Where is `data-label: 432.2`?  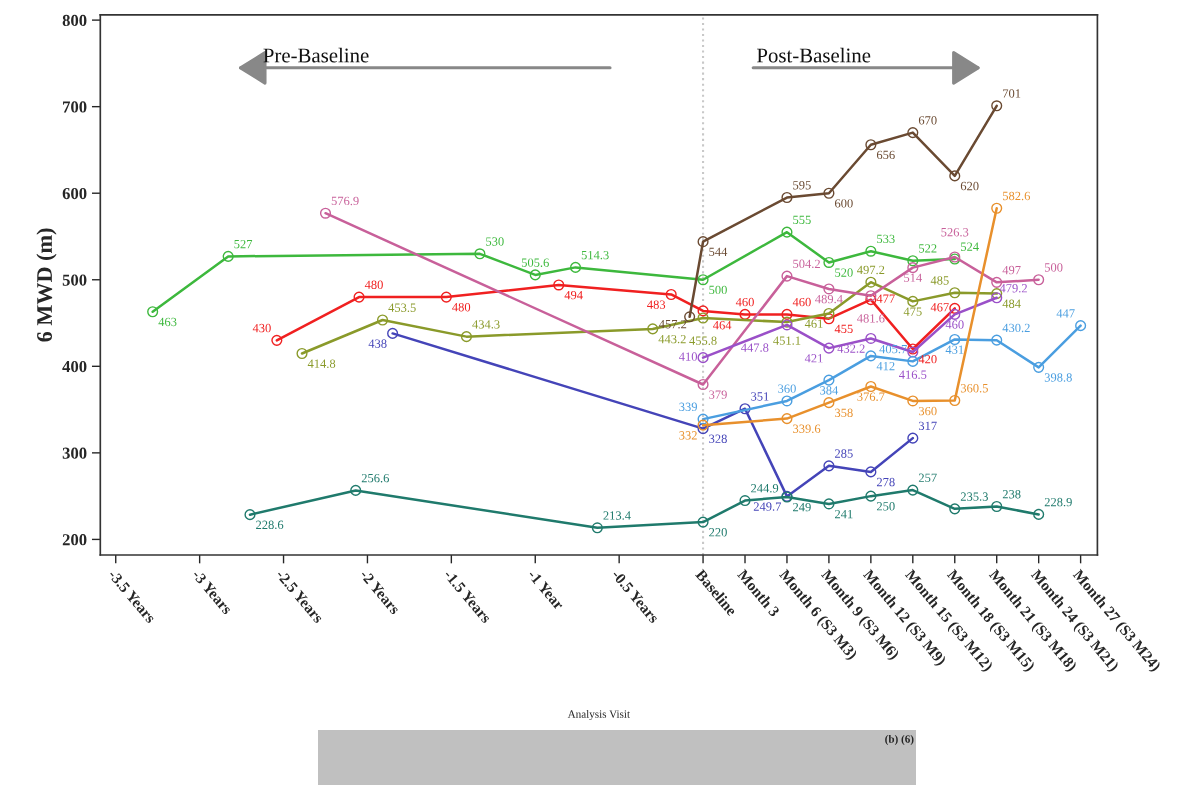
data-label: 432.2 is located at coordinates (851, 348).